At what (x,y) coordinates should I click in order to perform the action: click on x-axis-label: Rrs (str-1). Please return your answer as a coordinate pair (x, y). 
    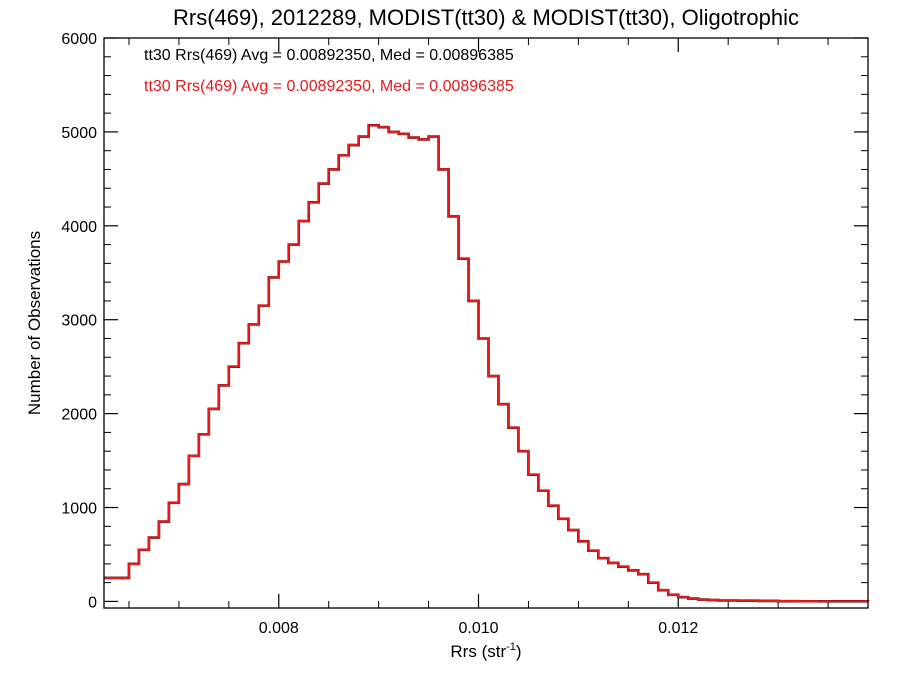
    Looking at the image, I should click on (485, 651).